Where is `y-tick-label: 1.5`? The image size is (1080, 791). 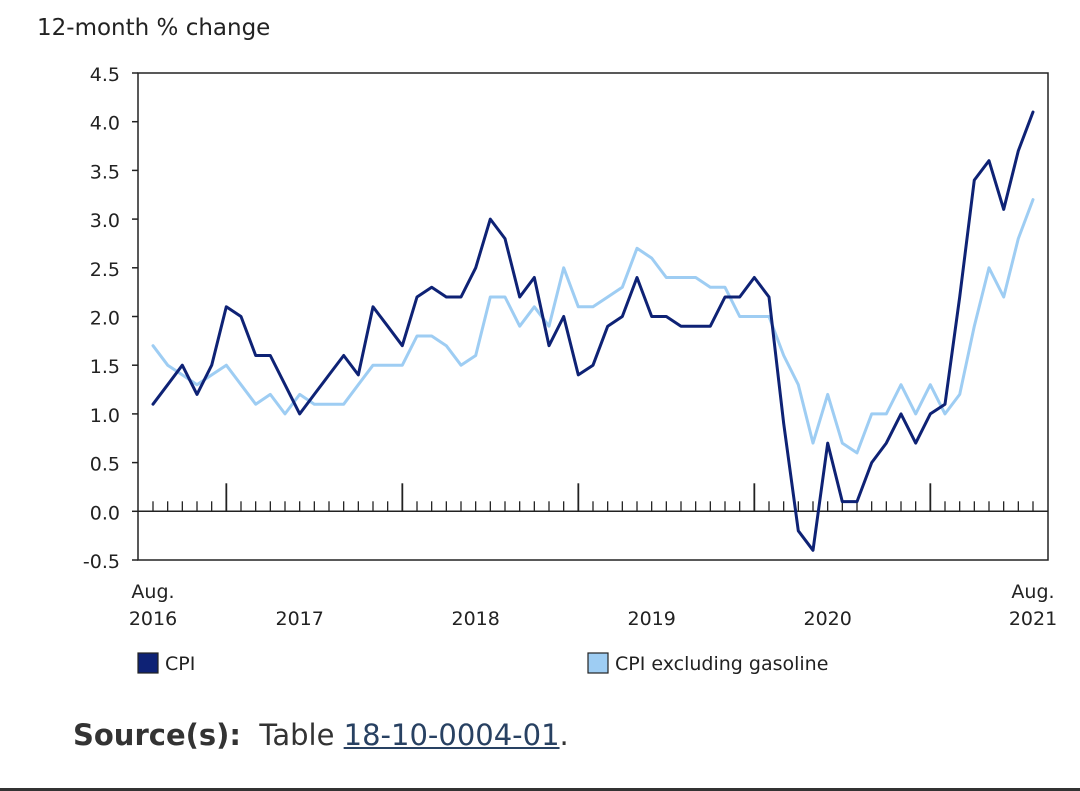 y-tick-label: 1.5 is located at coordinates (105, 367).